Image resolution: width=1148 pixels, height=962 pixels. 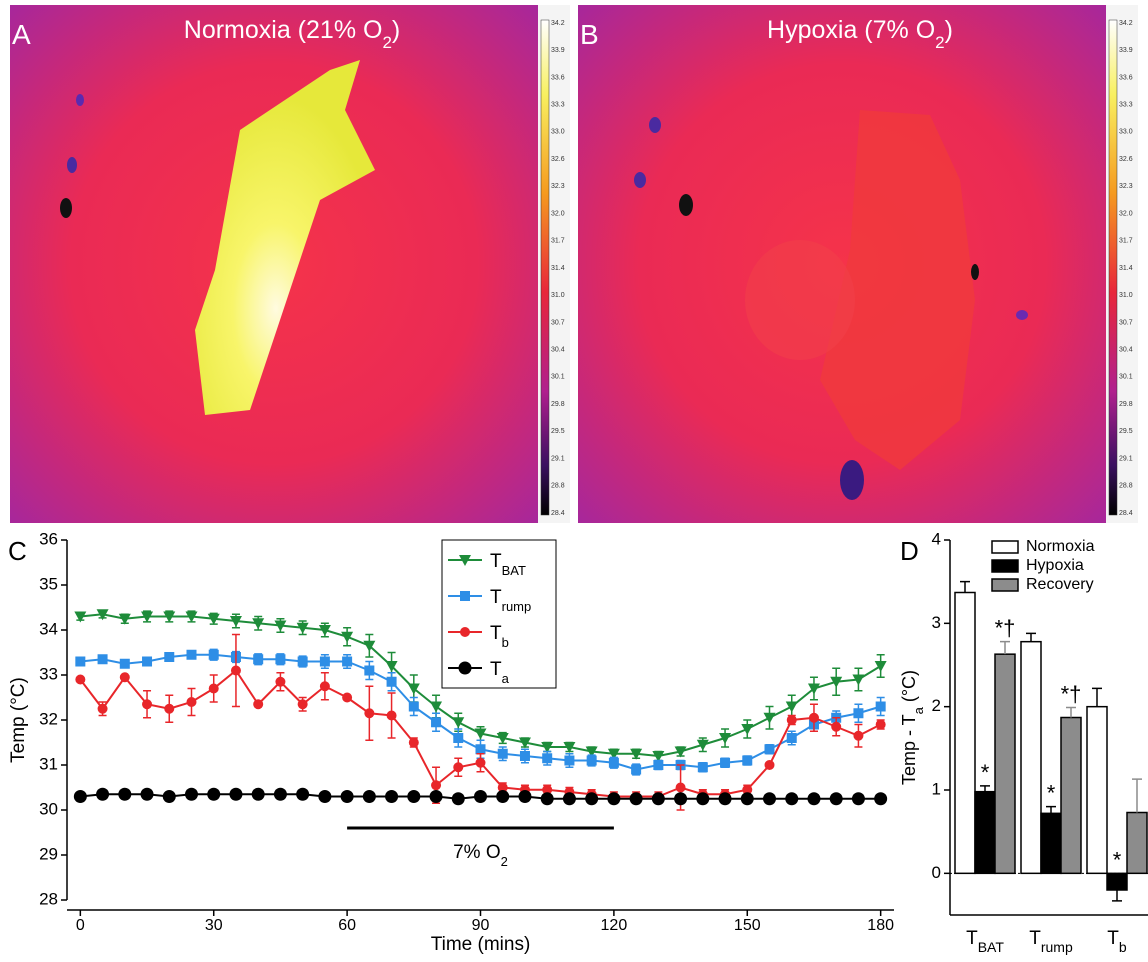 What do you see at coordinates (1113, 267) in the screenshot?
I see `colorbar` at bounding box center [1113, 267].